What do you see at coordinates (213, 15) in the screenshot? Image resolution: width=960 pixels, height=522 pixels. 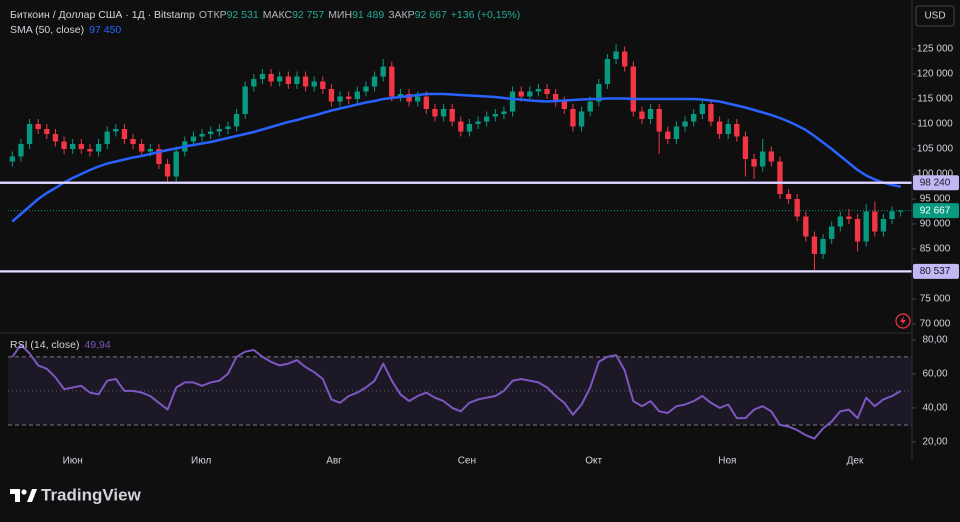 I see `open-label: ОТКР` at bounding box center [213, 15].